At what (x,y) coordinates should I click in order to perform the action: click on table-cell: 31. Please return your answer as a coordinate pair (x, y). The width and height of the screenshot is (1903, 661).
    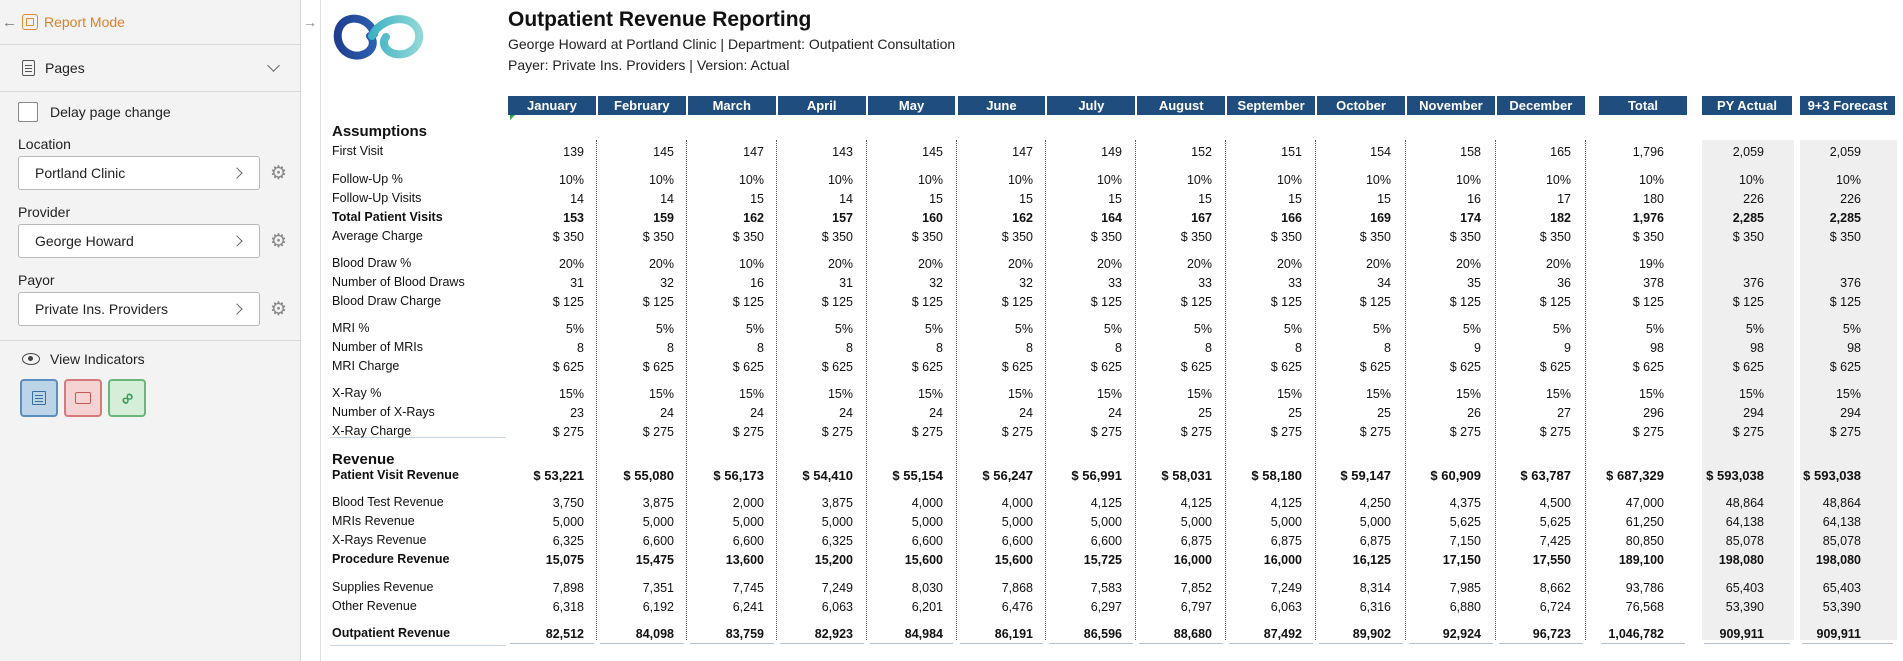
    Looking at the image, I should click on (846, 283).